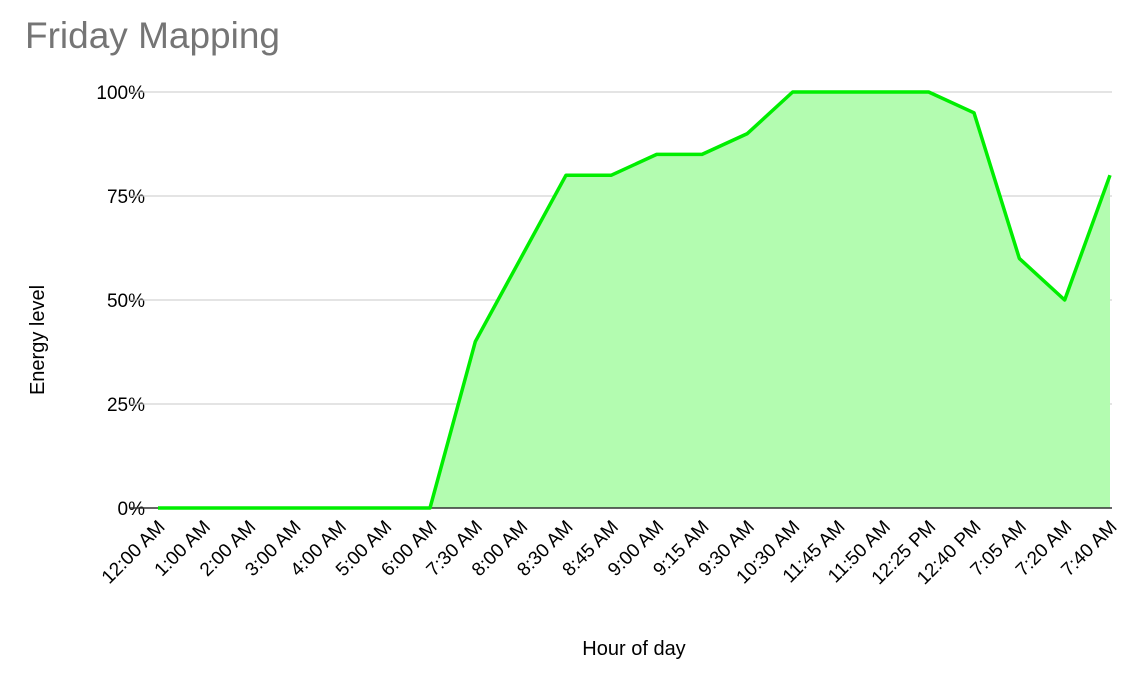 This screenshot has width=1138, height=693. I want to click on y-tick-label: 0%, so click(132, 509).